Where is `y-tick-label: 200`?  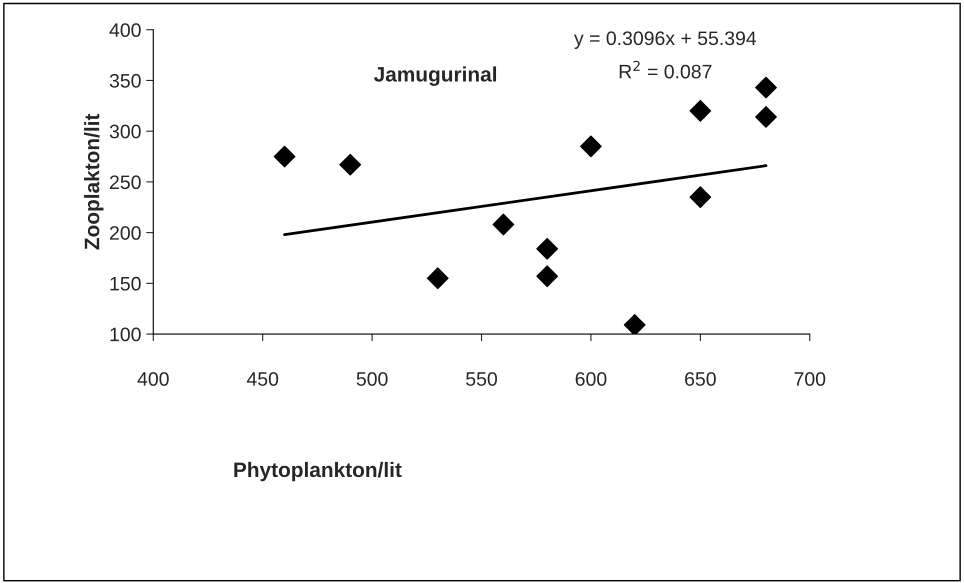
y-tick-label: 200 is located at coordinates (125, 233).